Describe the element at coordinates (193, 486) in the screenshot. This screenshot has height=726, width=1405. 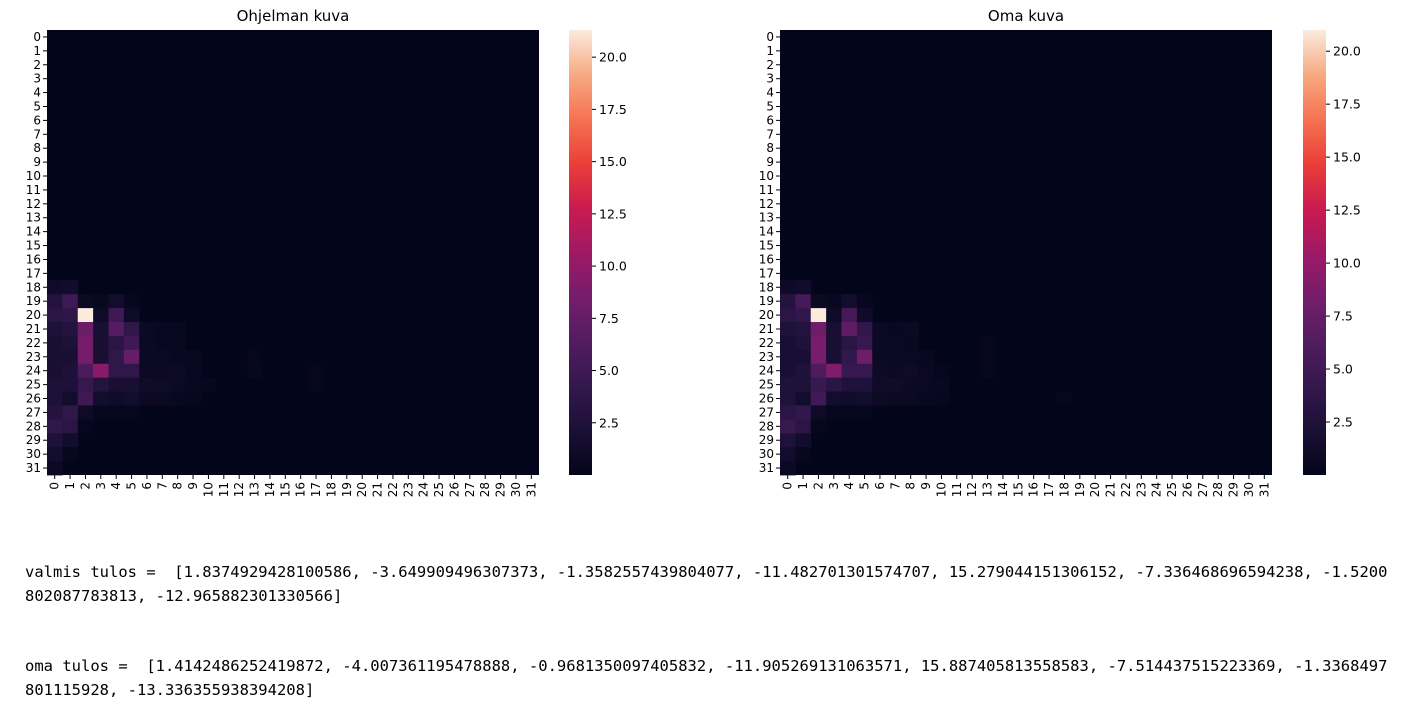
I see `x-tick-label: 9` at that location.